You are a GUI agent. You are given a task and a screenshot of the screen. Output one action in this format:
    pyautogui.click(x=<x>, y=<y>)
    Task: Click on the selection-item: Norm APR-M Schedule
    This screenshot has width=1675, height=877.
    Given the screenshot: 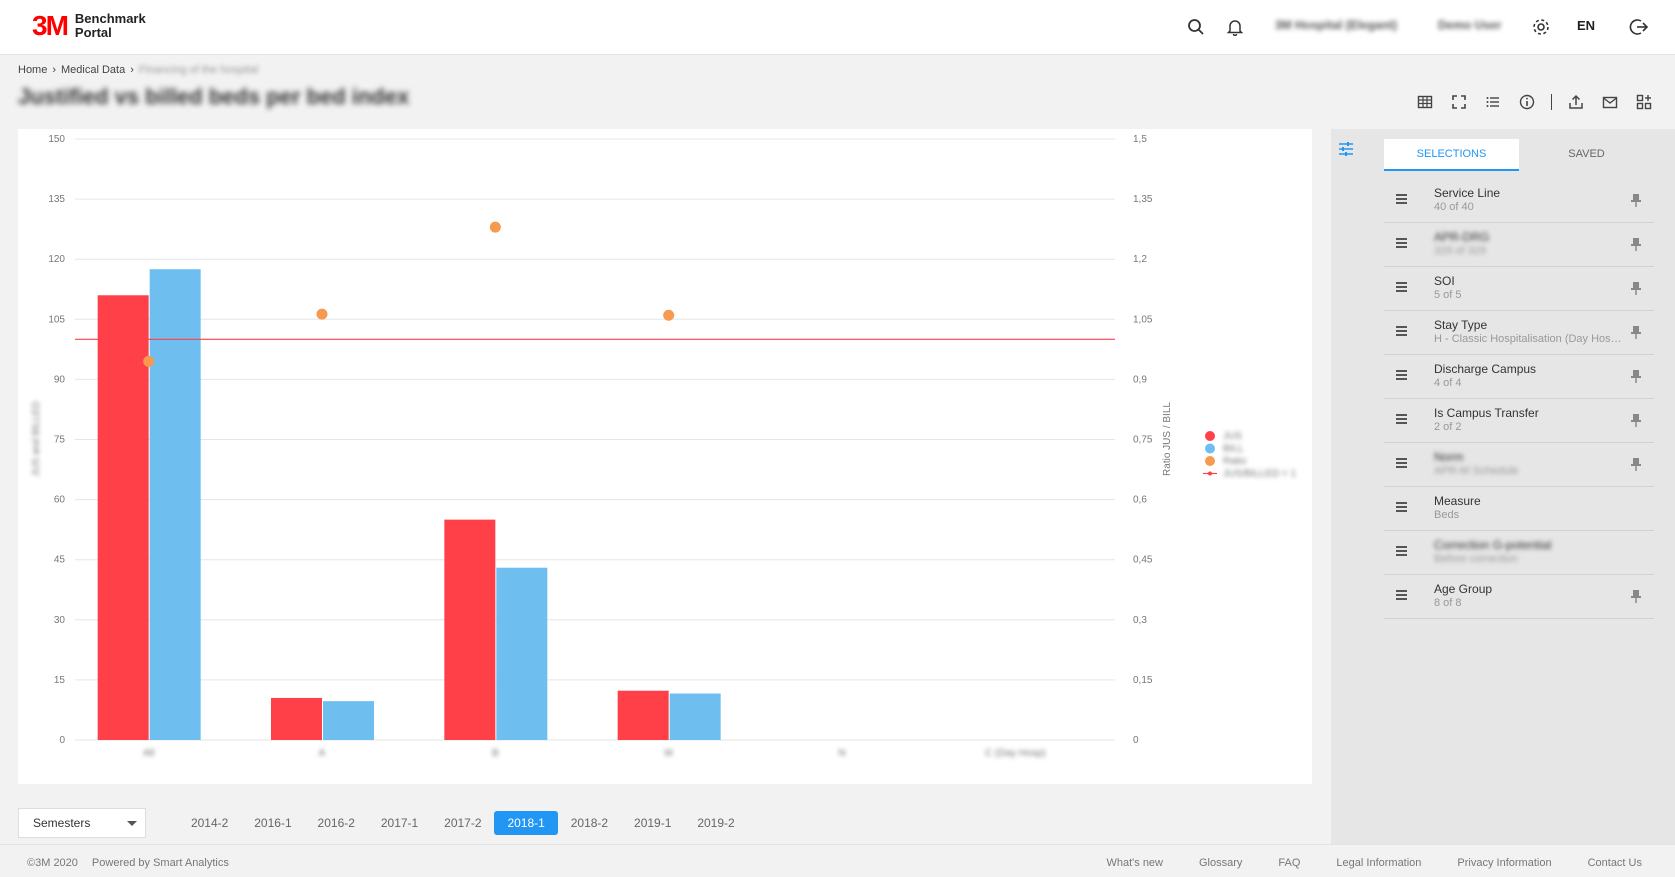 What is the action you would take?
    pyautogui.click(x=1519, y=465)
    